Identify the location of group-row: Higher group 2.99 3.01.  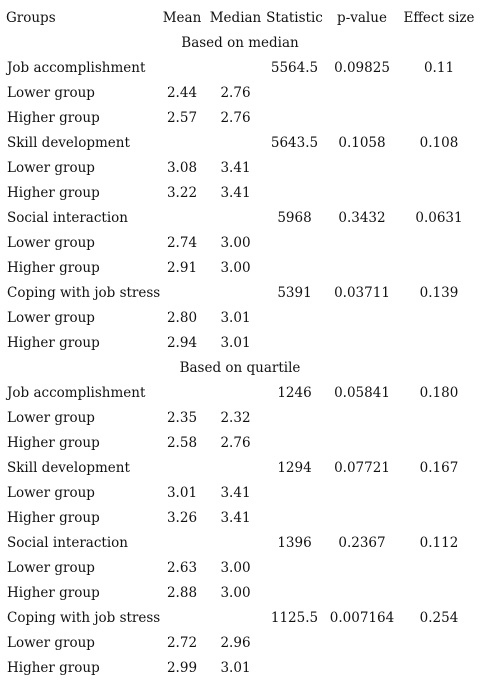
(240, 667).